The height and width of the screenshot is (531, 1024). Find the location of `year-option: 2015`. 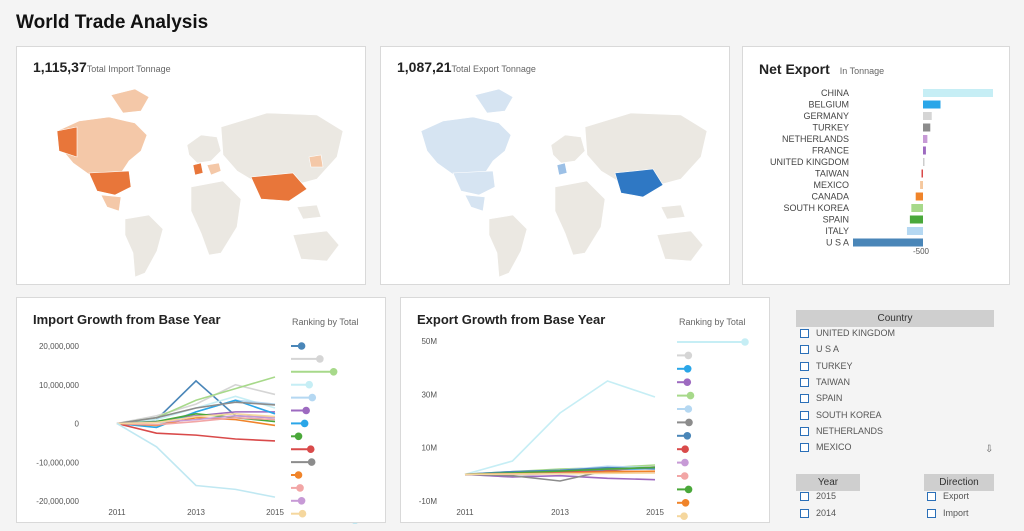

year-option: 2015 is located at coordinates (818, 496).